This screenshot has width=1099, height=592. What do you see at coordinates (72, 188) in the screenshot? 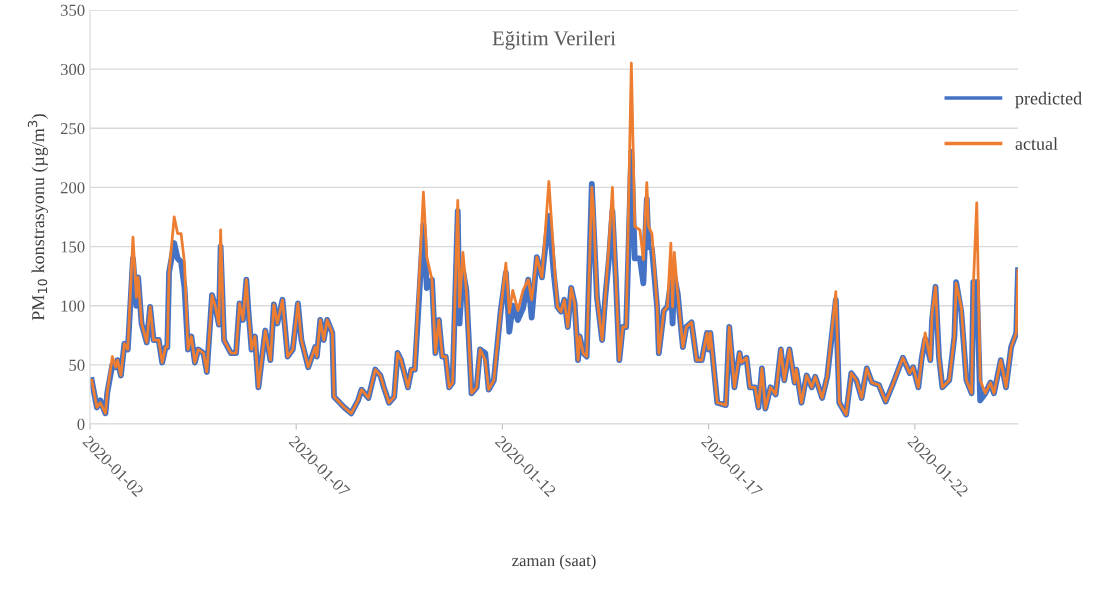
I see `y-tick-label: 200` at bounding box center [72, 188].